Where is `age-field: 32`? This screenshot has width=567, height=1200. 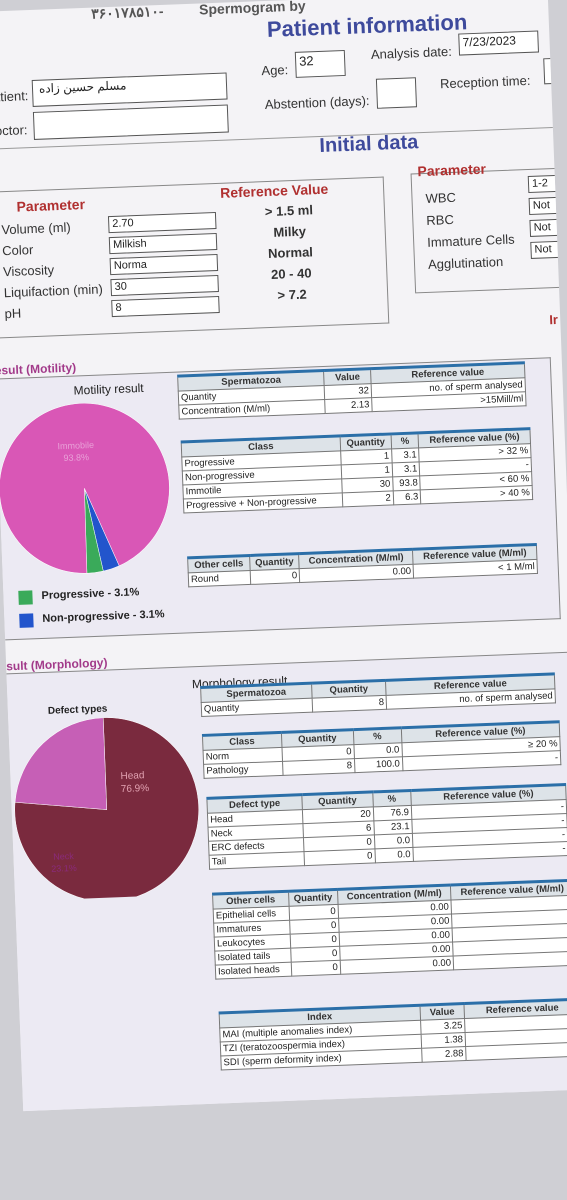 age-field: 32 is located at coordinates (320, 63).